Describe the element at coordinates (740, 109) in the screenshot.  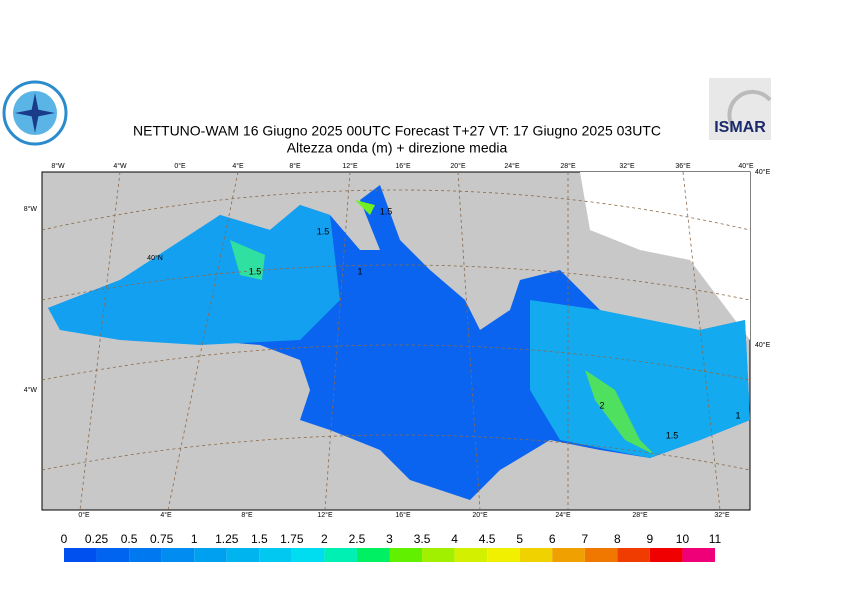
I see `logo-right: ISMAR` at that location.